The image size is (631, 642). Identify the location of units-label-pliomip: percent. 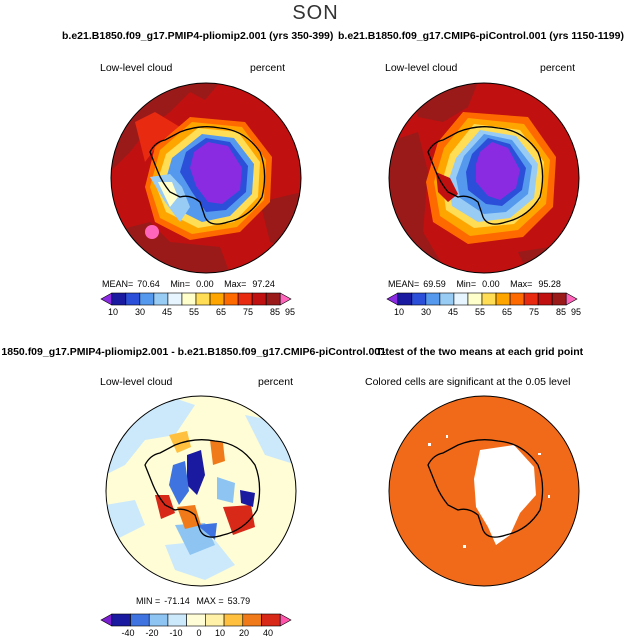
(268, 68).